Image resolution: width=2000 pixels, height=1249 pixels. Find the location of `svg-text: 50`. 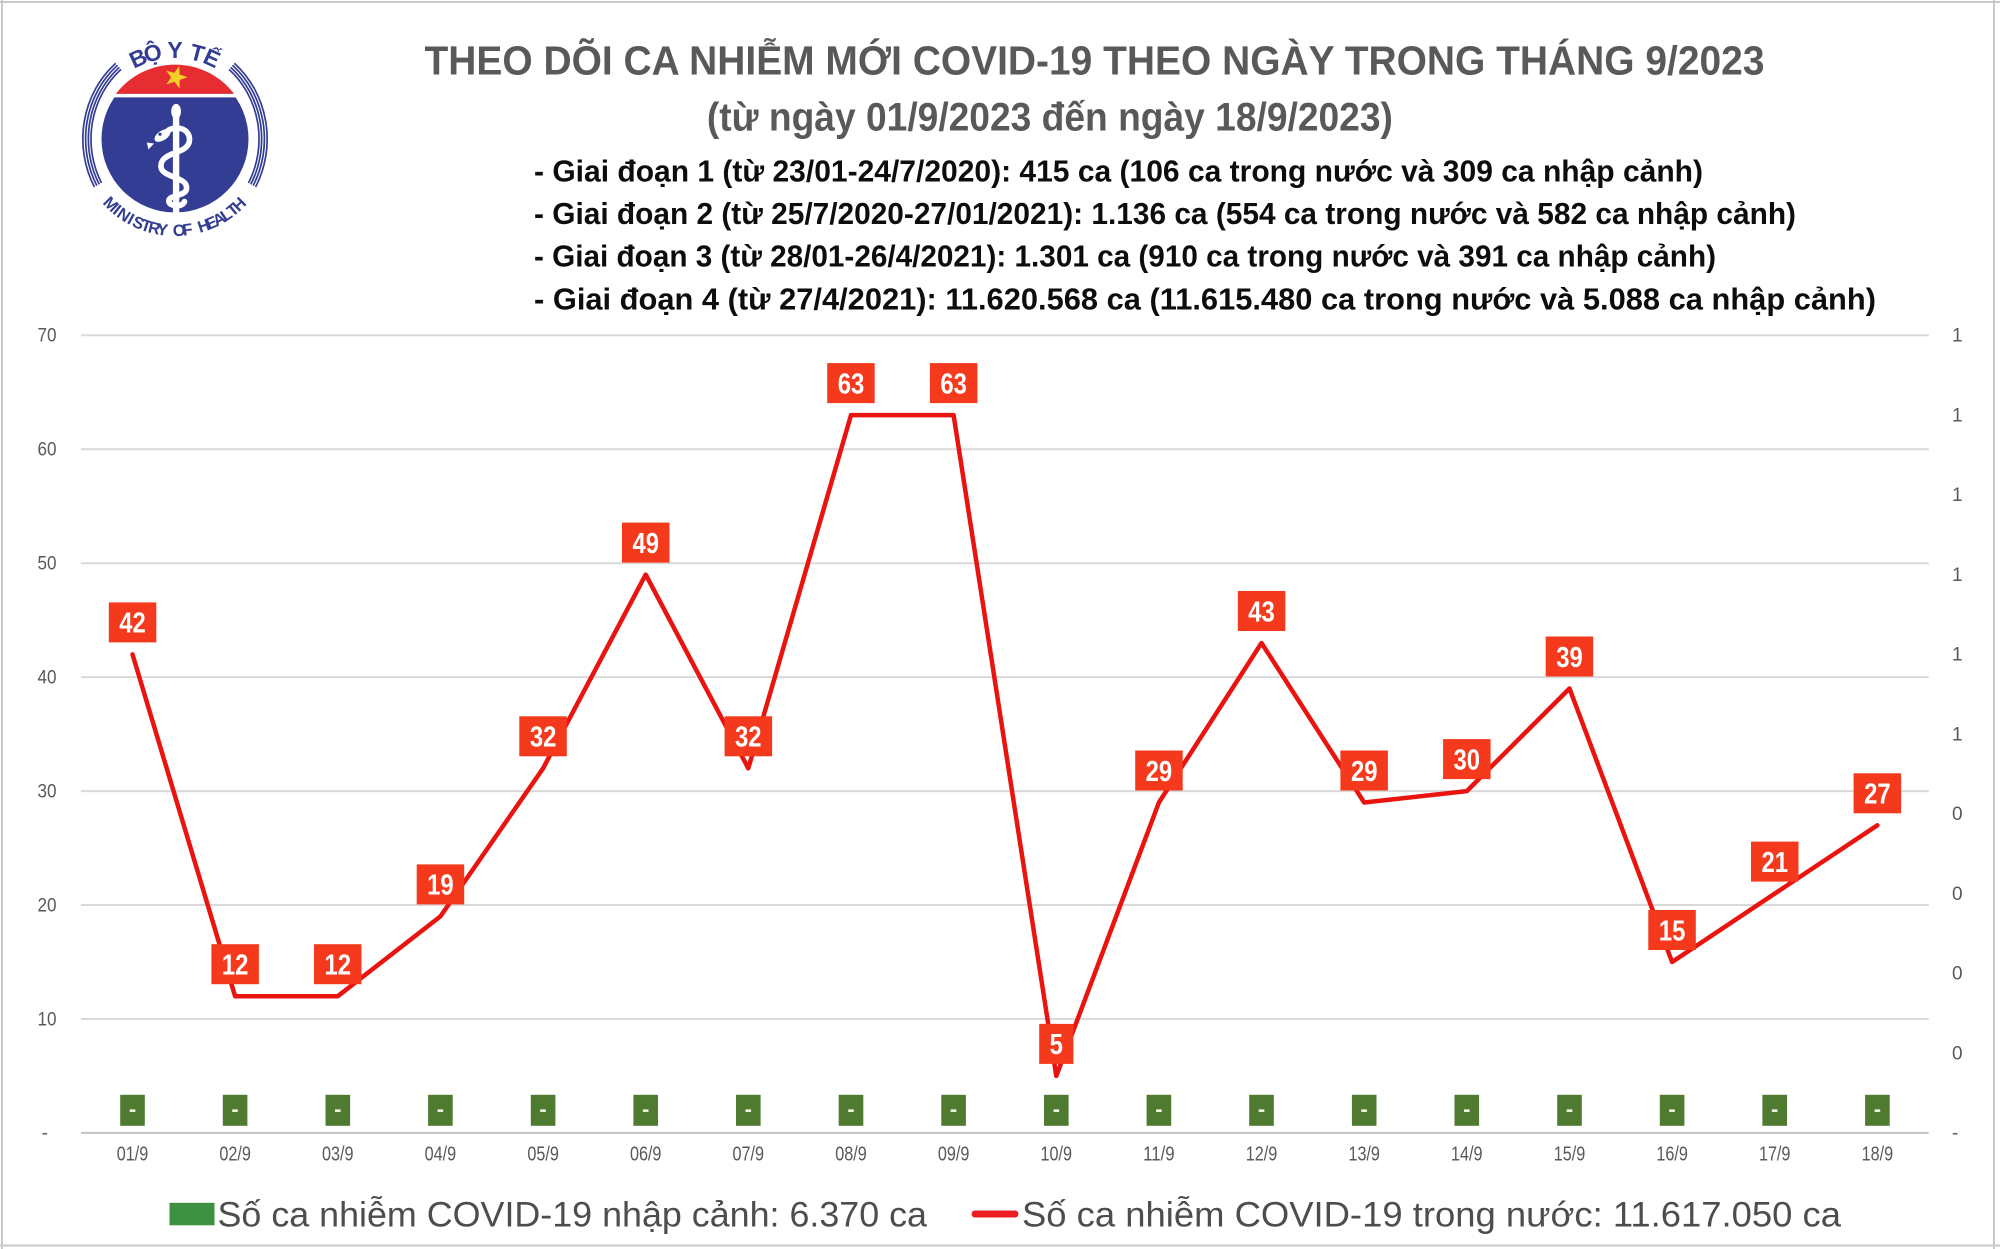

svg-text: 50 is located at coordinates (47, 564).